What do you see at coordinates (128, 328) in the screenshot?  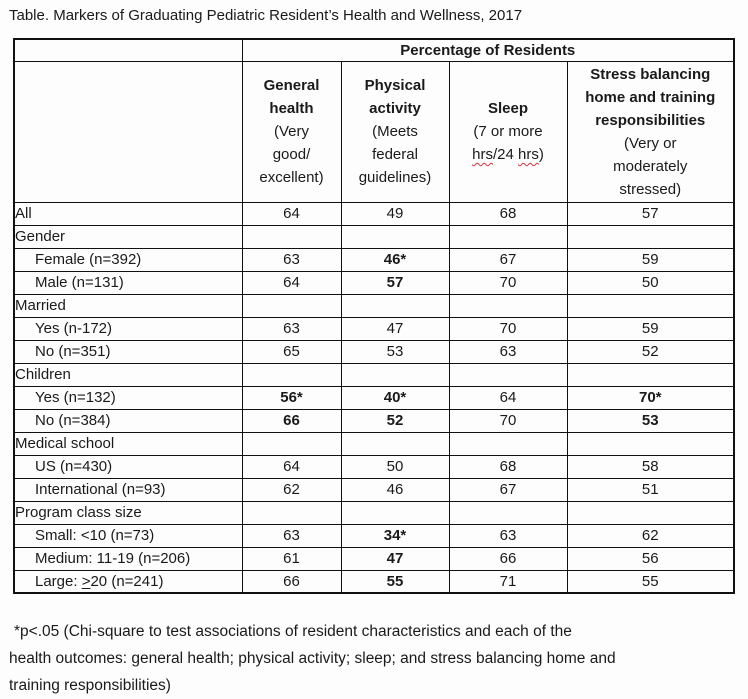 I see `row-label: Yes (n-172)` at bounding box center [128, 328].